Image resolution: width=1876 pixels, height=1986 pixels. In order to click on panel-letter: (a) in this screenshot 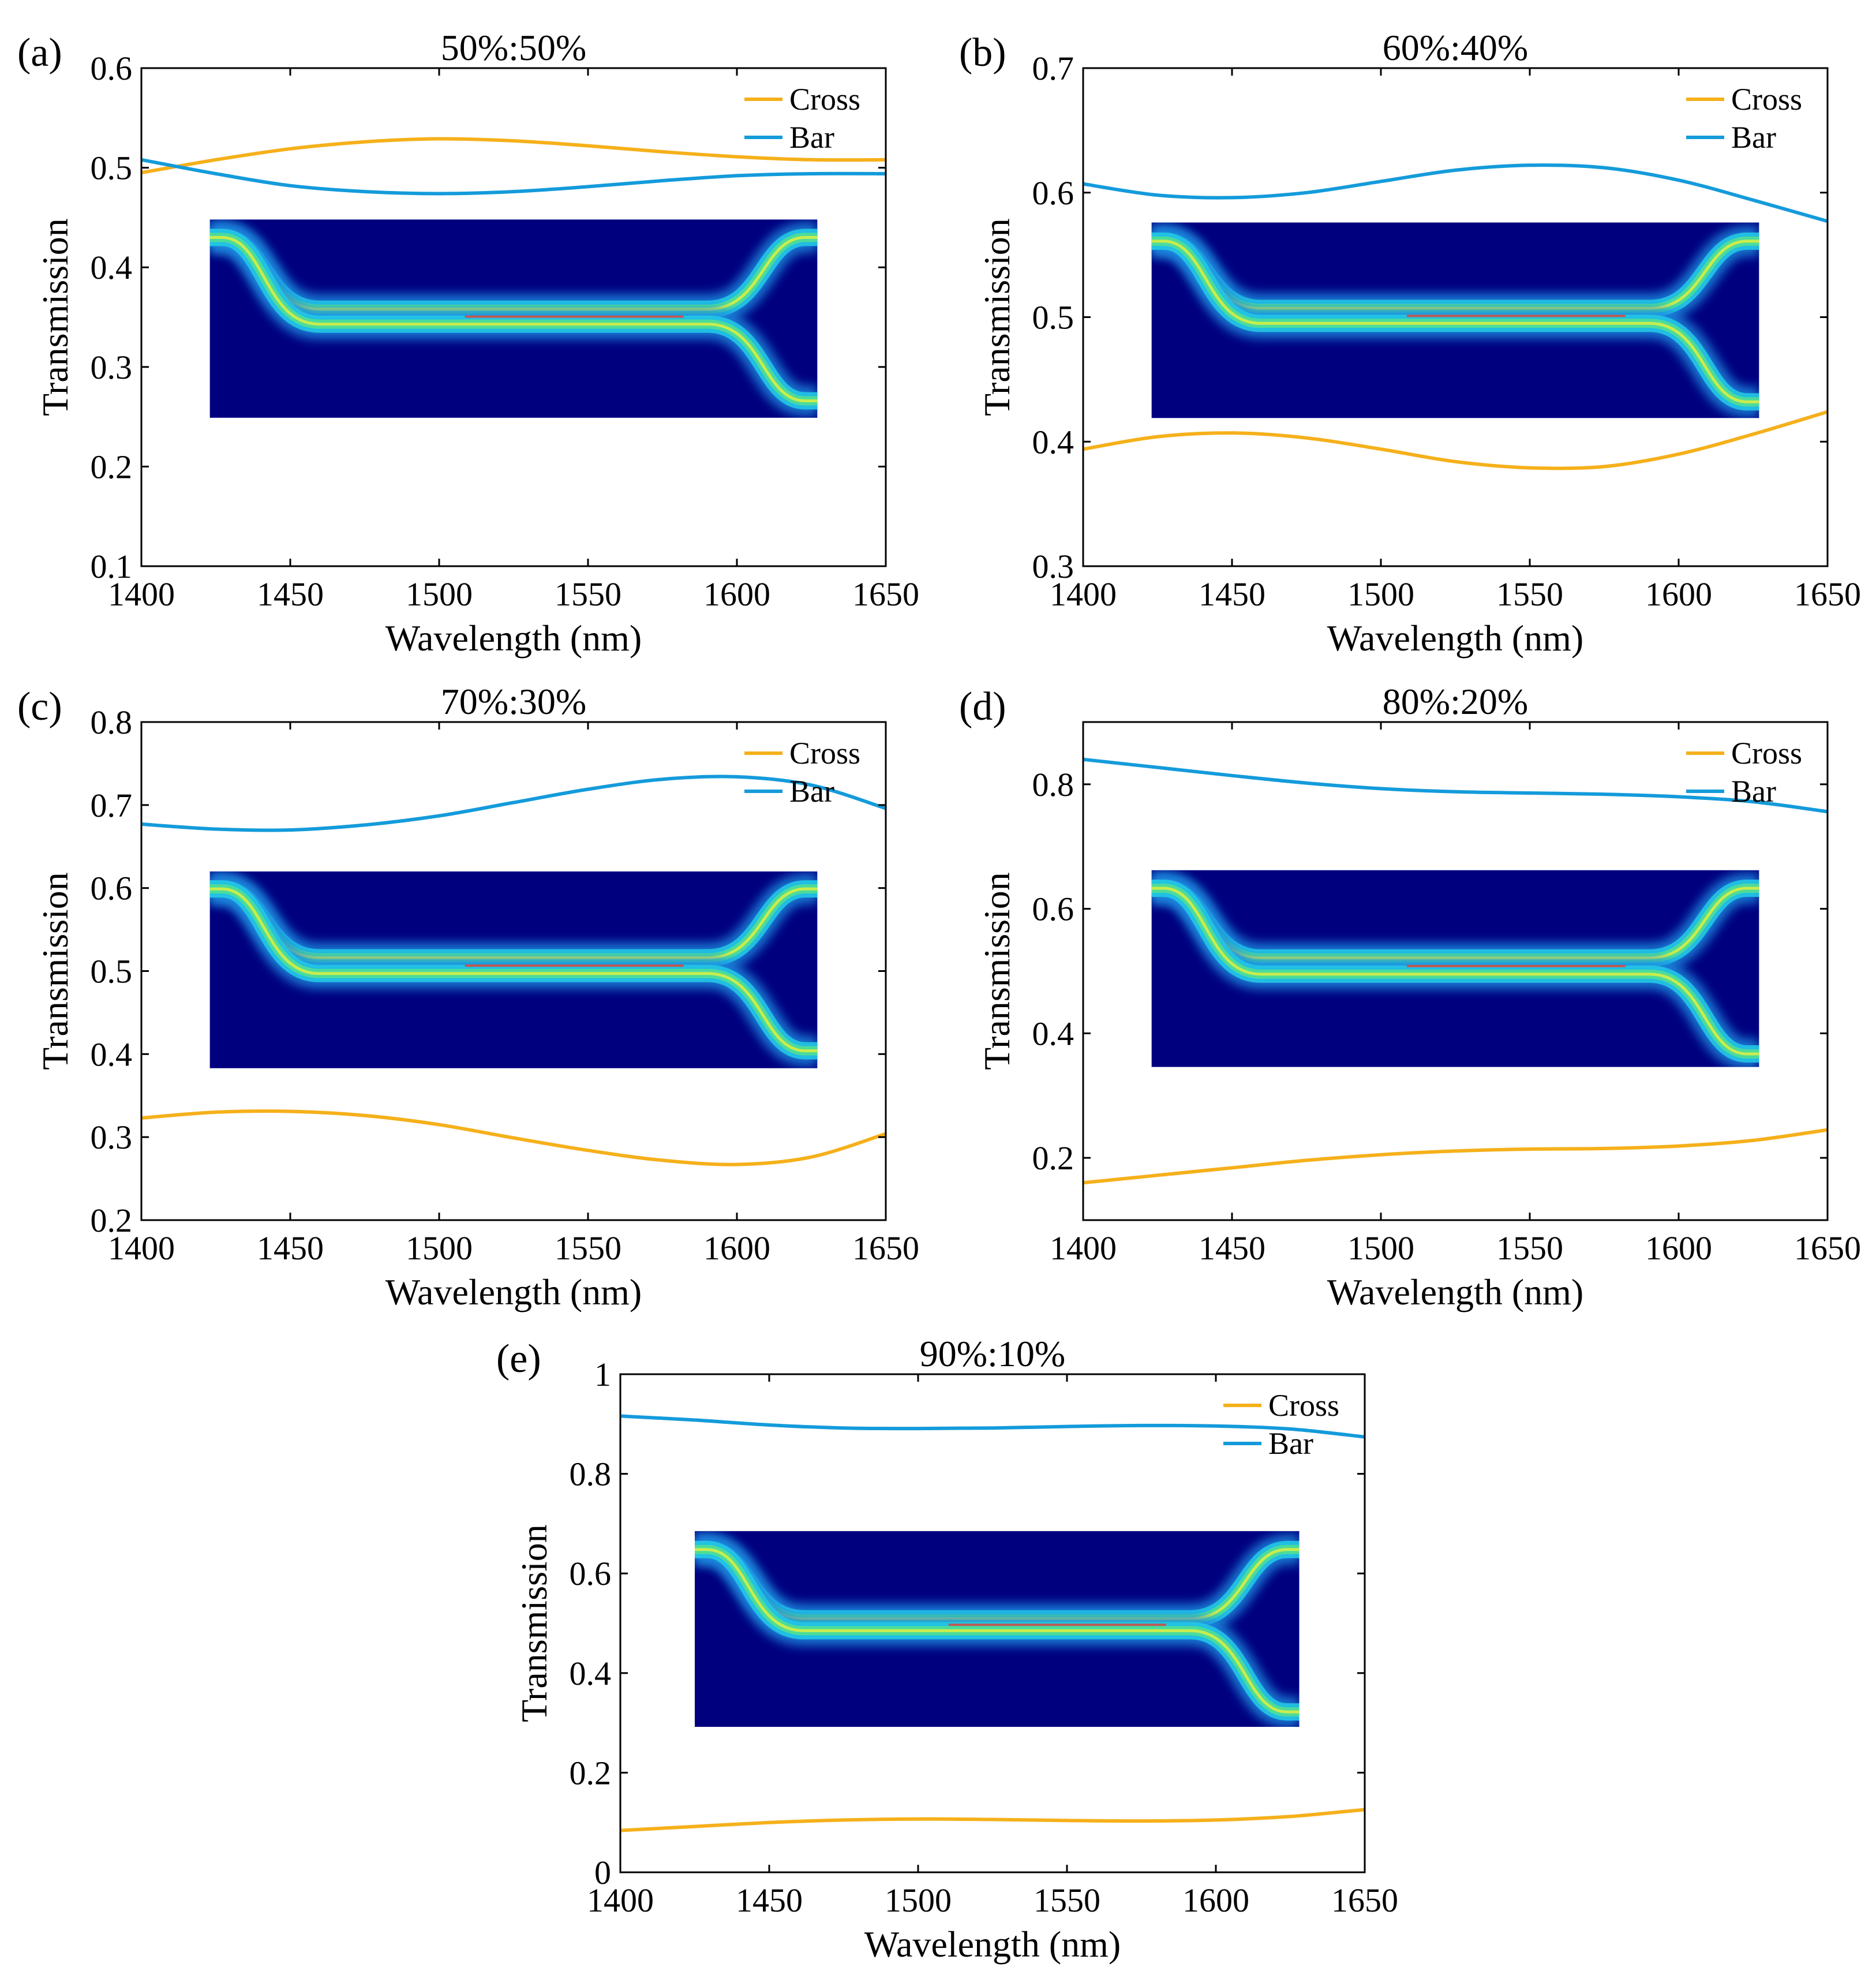, I will do `click(39, 53)`.